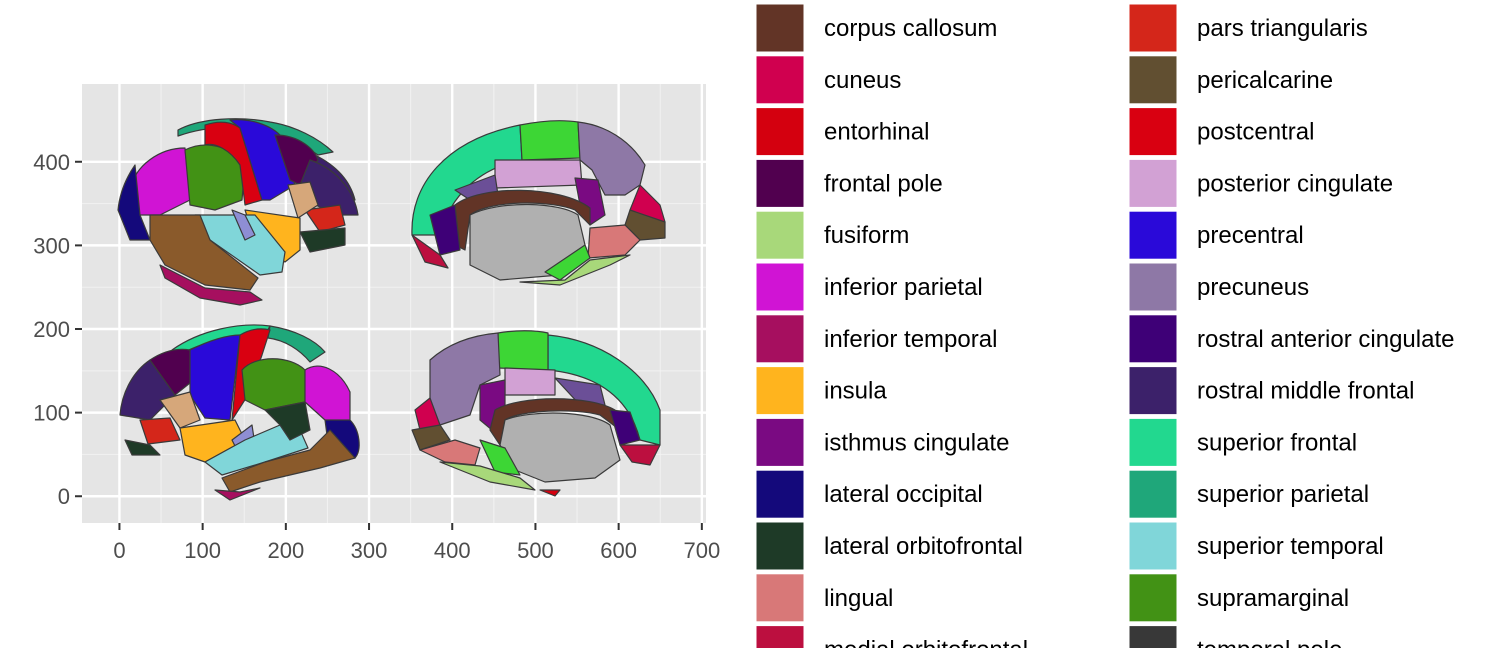  Describe the element at coordinates (530, 381) in the screenshot. I see `region-posterior-cingulate-bottom` at that location.